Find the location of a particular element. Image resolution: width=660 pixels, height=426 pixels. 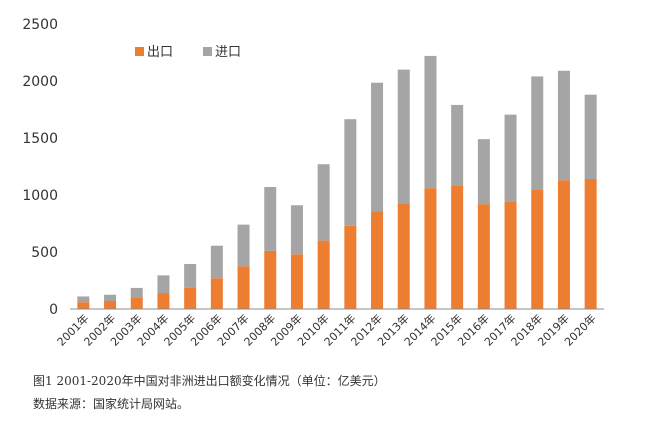

figure-caption: 图1 2001-2020年中国对非洲进出口额变化情况（单位：亿美元） is located at coordinates (209, 381).